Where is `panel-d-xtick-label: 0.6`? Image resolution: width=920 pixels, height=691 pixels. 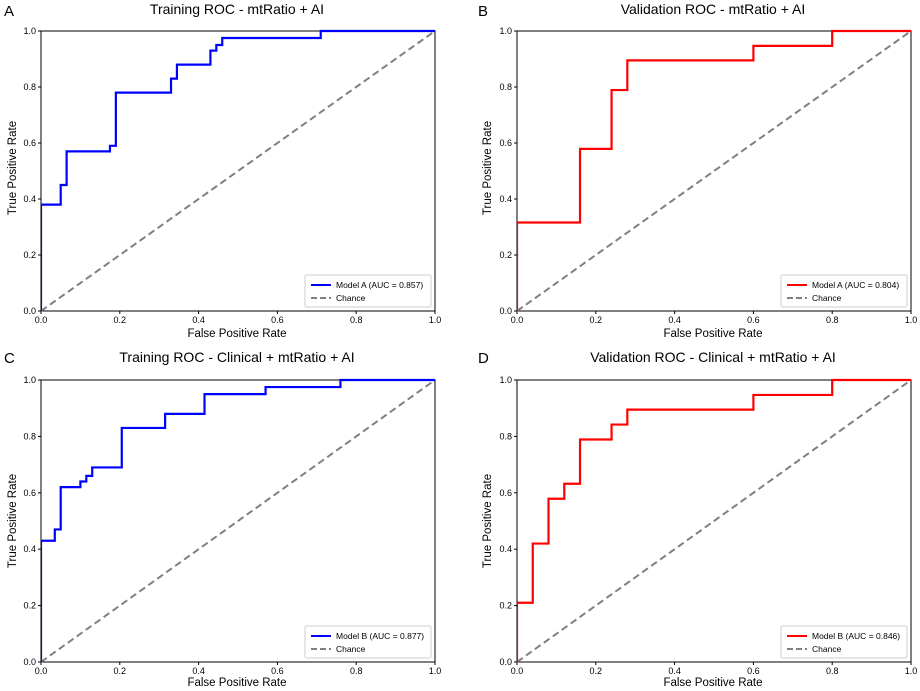 panel-d-xtick-label: 0.6 is located at coordinates (753, 671).